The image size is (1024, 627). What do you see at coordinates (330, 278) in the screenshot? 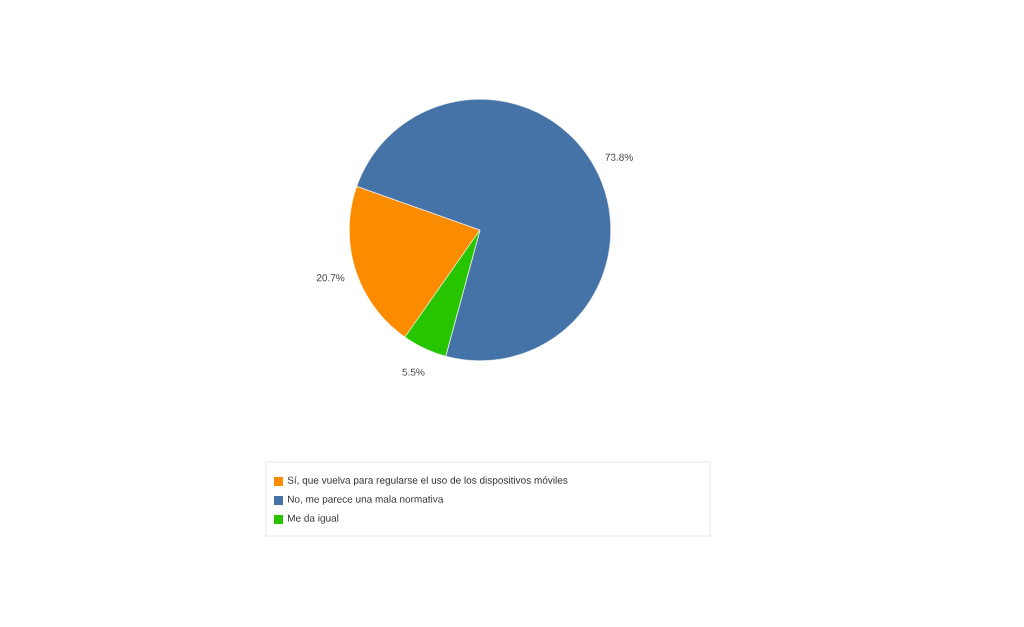
I see `data-label: 20.7%` at bounding box center [330, 278].